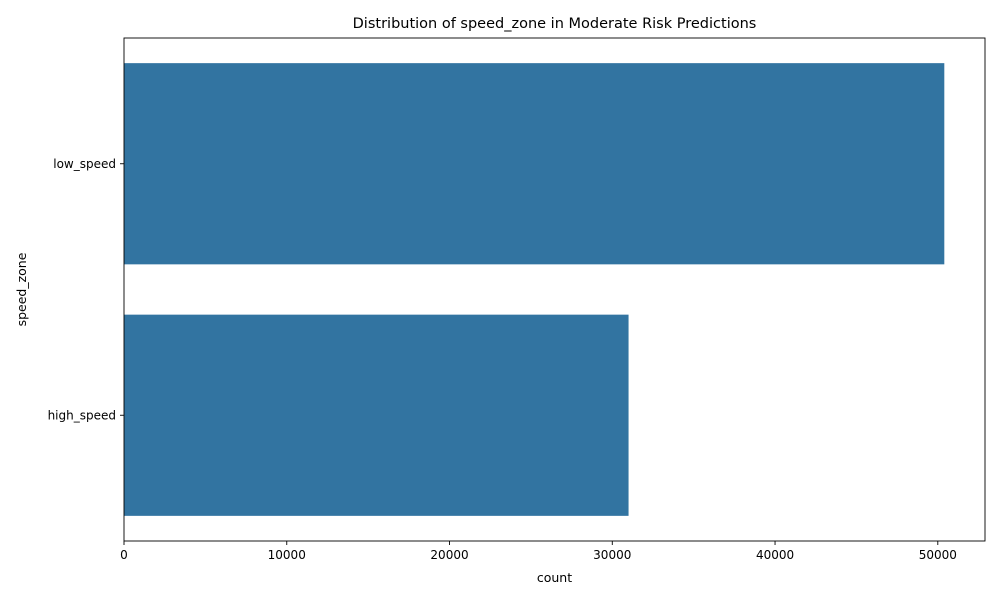 This screenshot has height=600, width=1000. What do you see at coordinates (554, 577) in the screenshot?
I see `x-axis-label: count` at bounding box center [554, 577].